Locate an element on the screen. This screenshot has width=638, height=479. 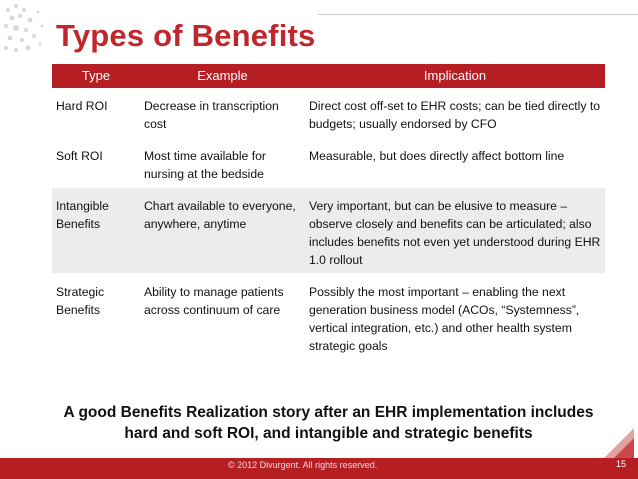
title-divider is located at coordinates (478, 14).